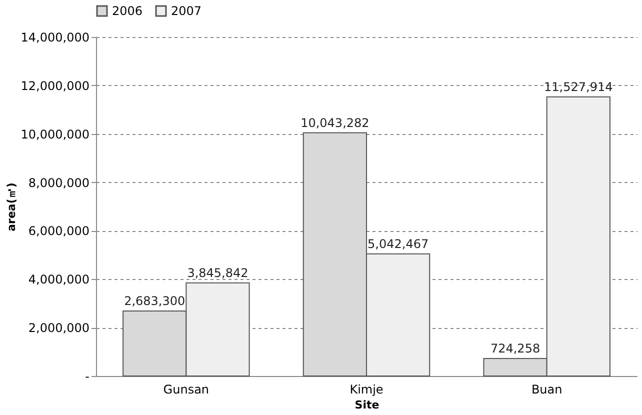 The image size is (642, 415). What do you see at coordinates (155, 301) in the screenshot?
I see `data-label: 2,683,300` at bounding box center [155, 301].